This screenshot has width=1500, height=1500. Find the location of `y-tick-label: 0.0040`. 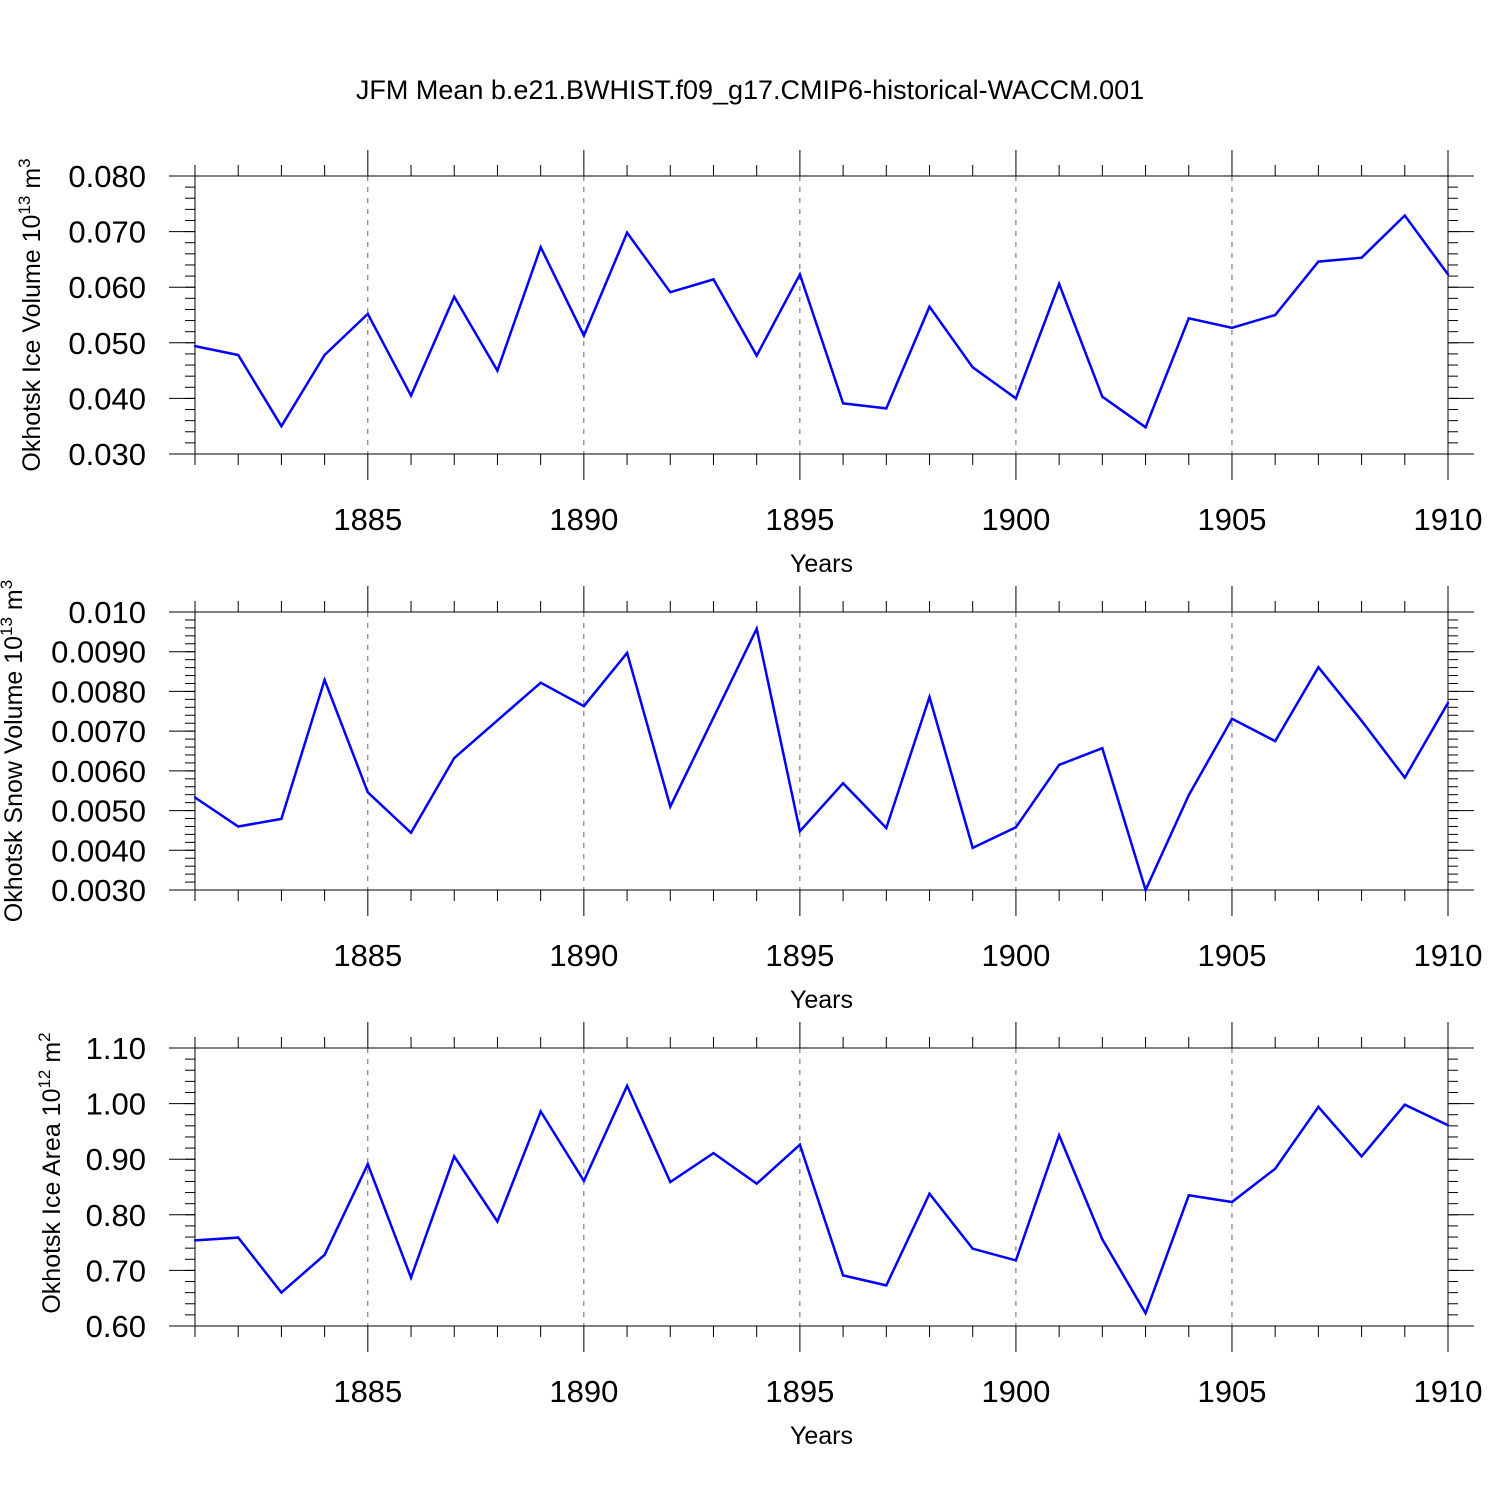

y-tick-label: 0.0040 is located at coordinates (98, 850).